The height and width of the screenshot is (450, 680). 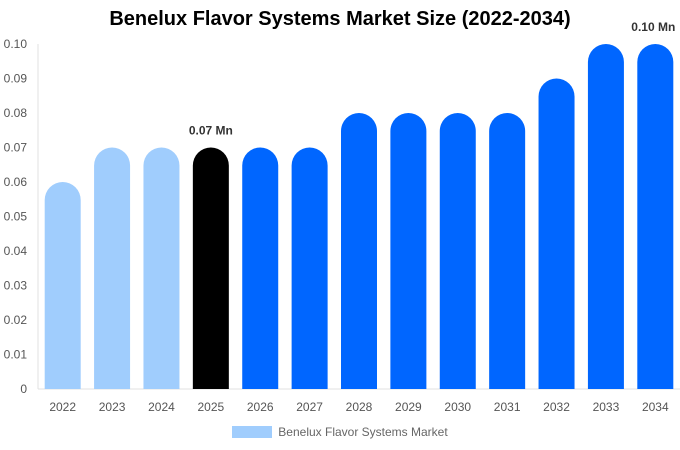 What do you see at coordinates (260, 407) in the screenshot?
I see `x-tick-label: 2026` at bounding box center [260, 407].